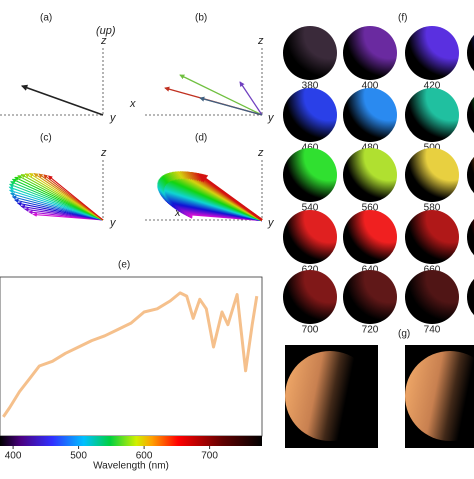 This screenshot has width=474, height=479. What do you see at coordinates (432, 208) in the screenshot?
I see `swatch-label: 580` at bounding box center [432, 208].